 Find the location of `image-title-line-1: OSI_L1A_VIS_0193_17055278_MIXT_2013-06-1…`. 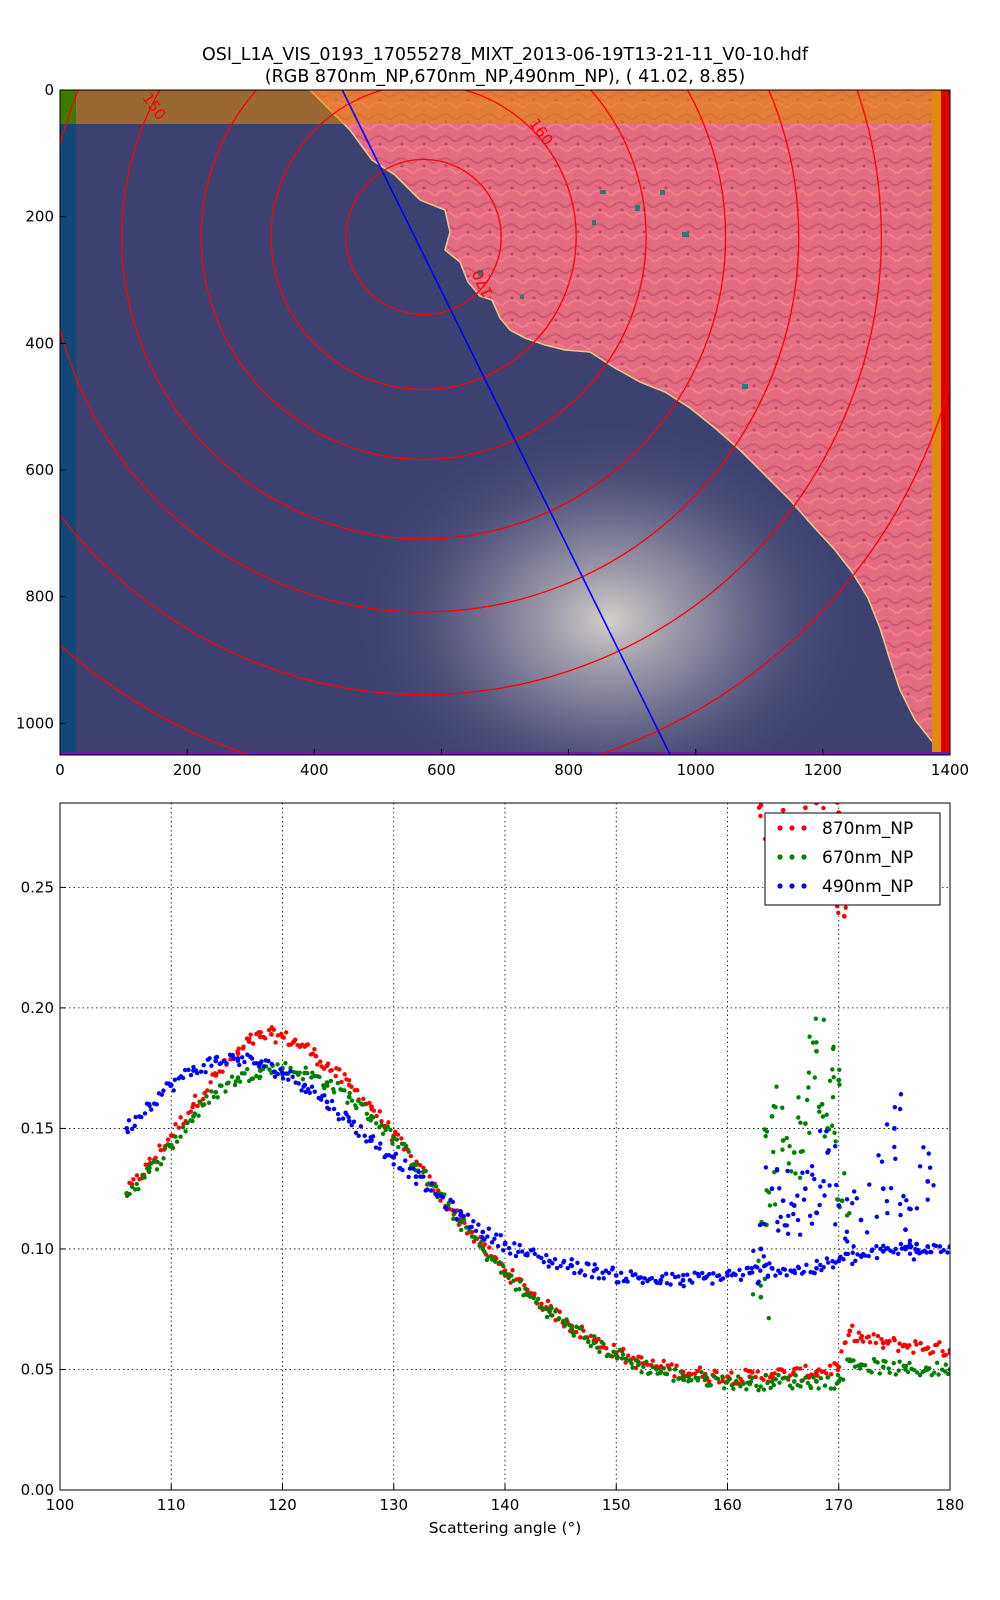

image-title-line-1: OSI_L1A_VIS_0193_17055278_MIXT_2013-06-1… is located at coordinates (505, 55).